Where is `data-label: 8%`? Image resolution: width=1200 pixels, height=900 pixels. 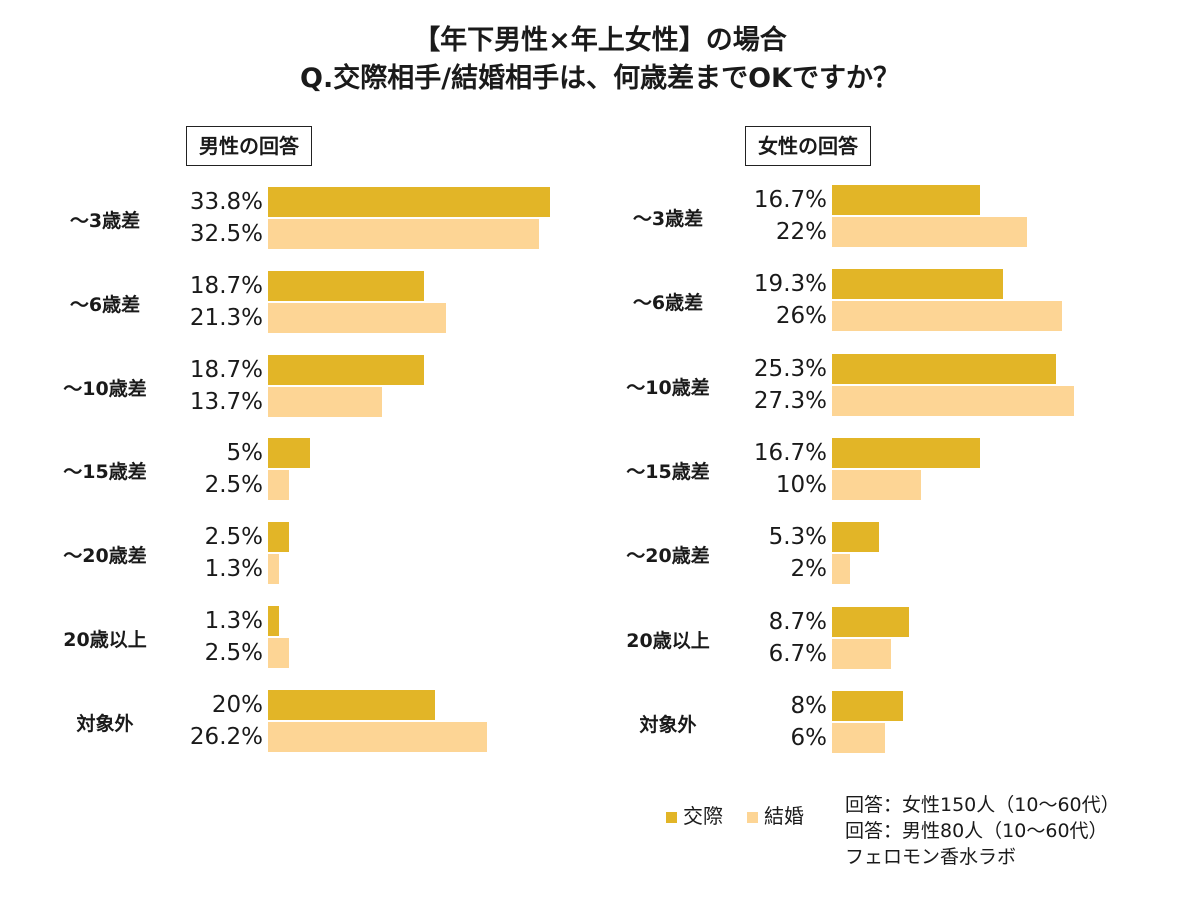
data-label: 8% is located at coordinates (809, 705).